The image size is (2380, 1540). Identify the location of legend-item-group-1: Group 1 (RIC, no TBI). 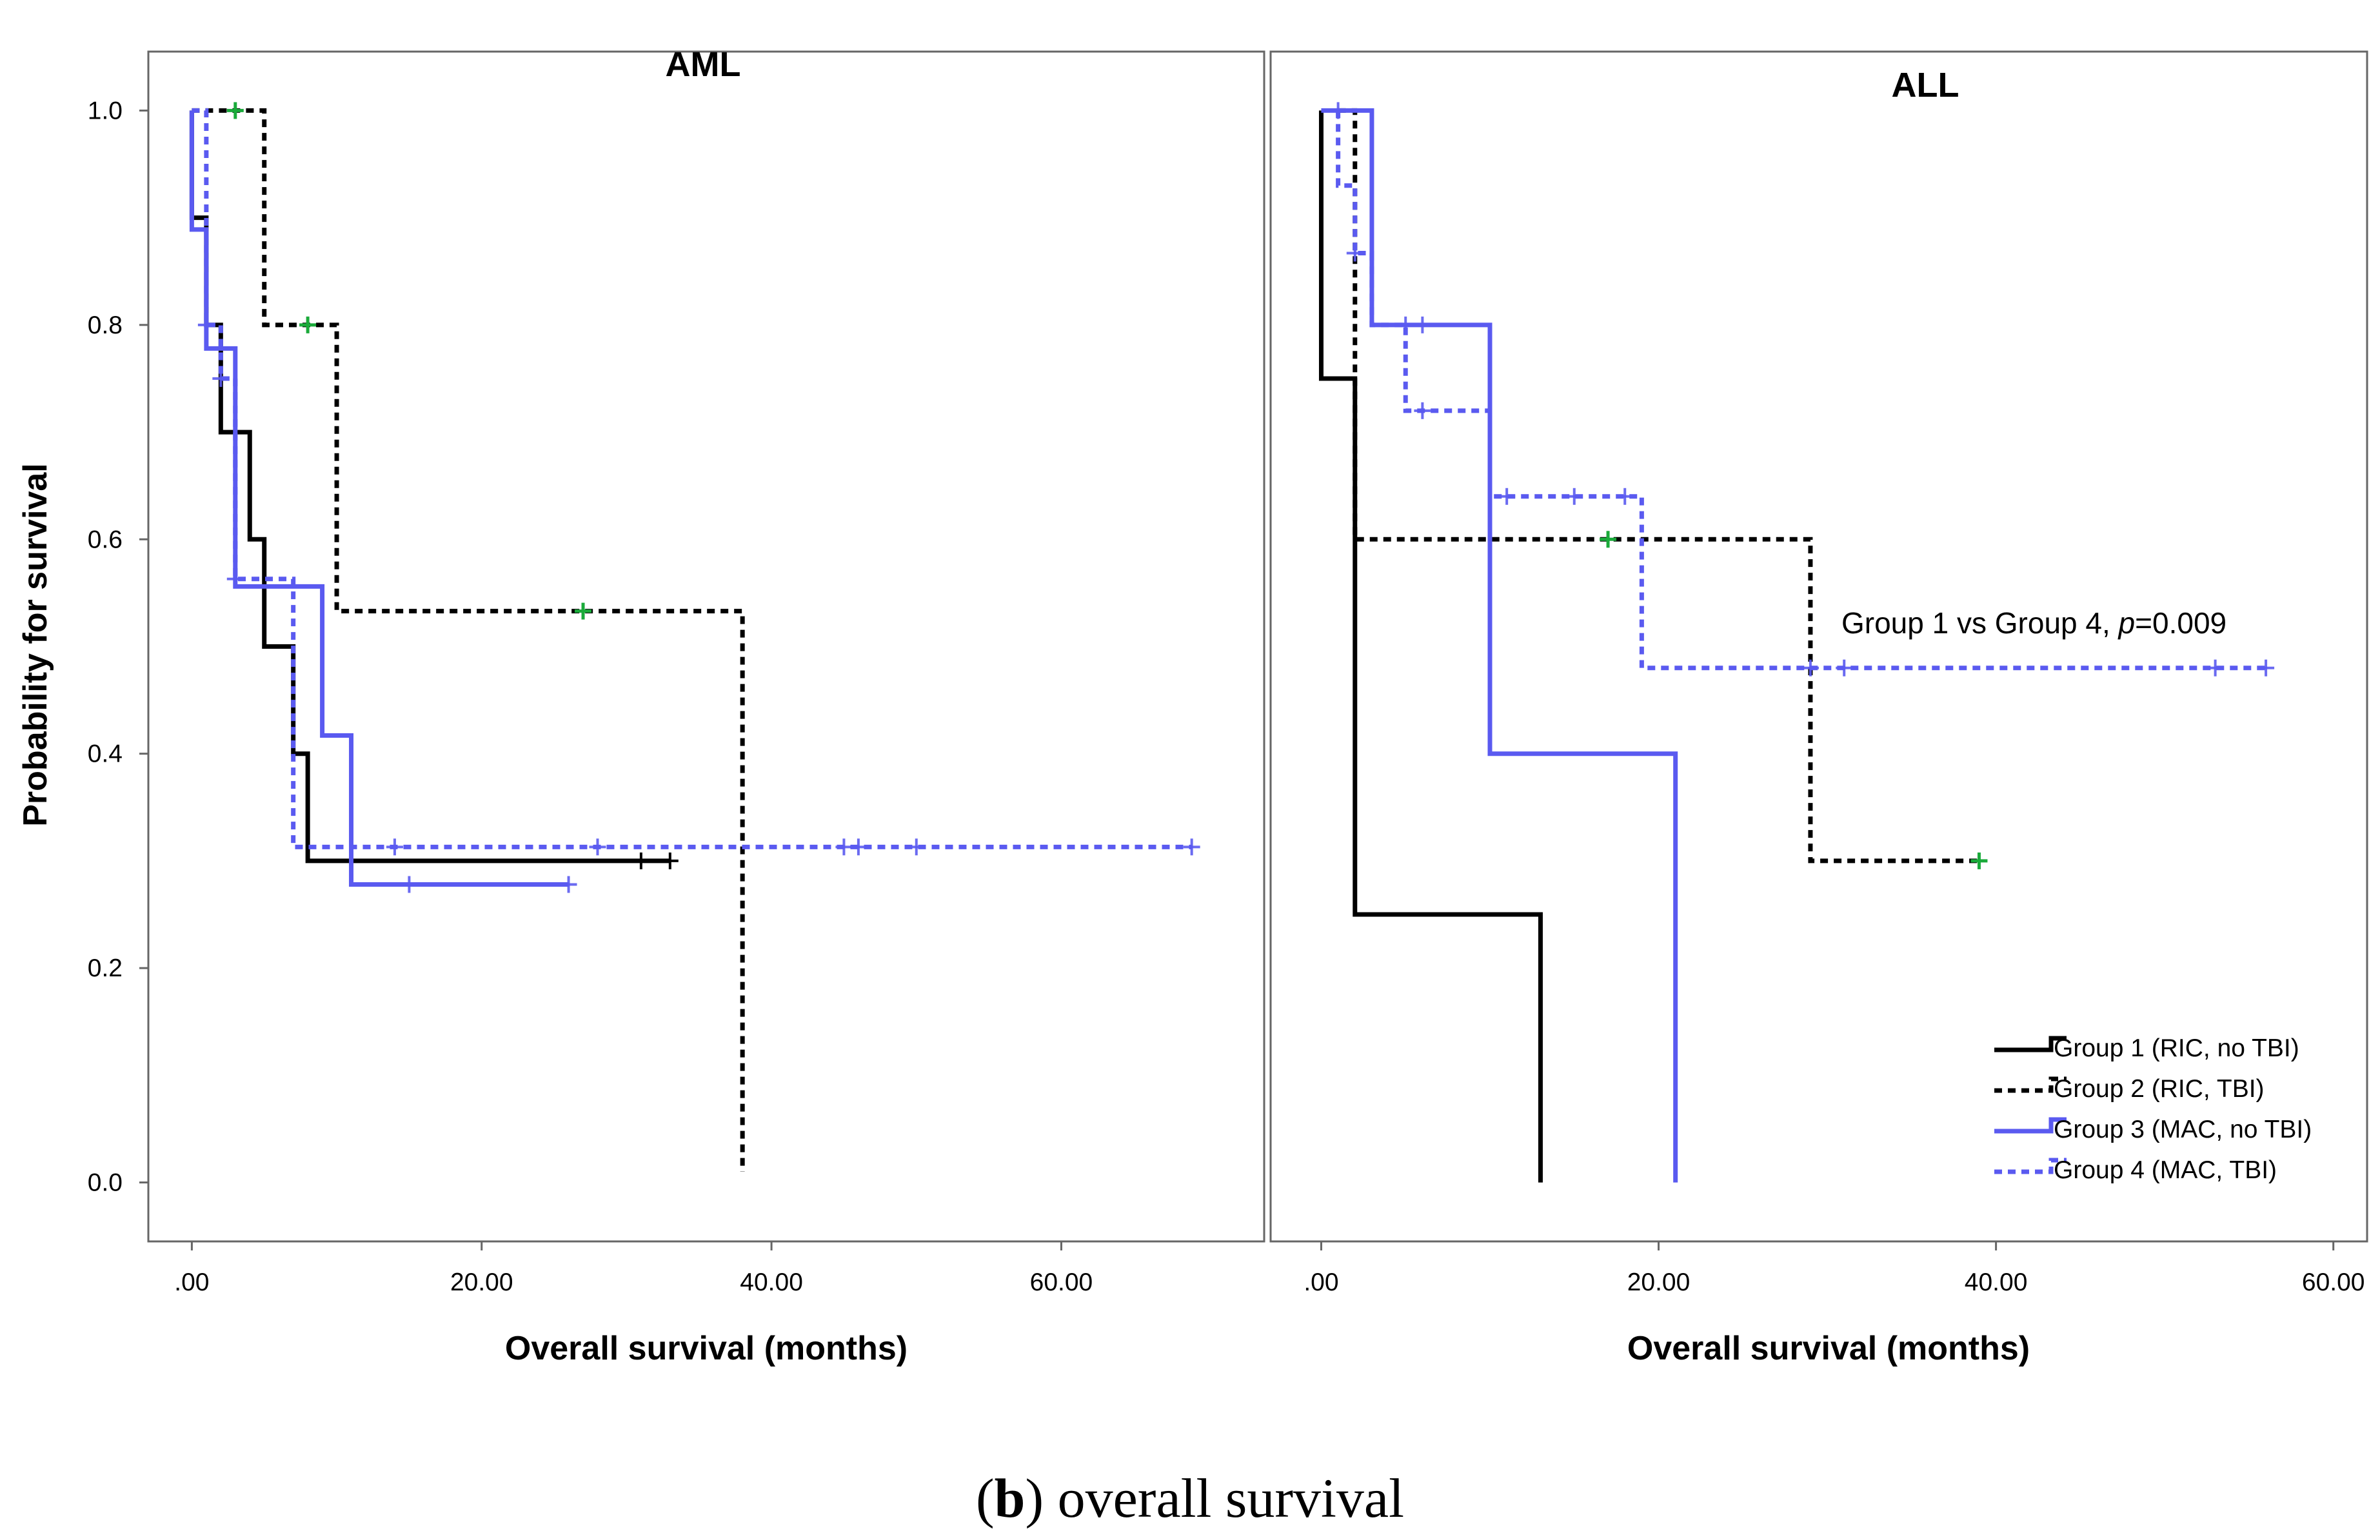
(2146, 1048).